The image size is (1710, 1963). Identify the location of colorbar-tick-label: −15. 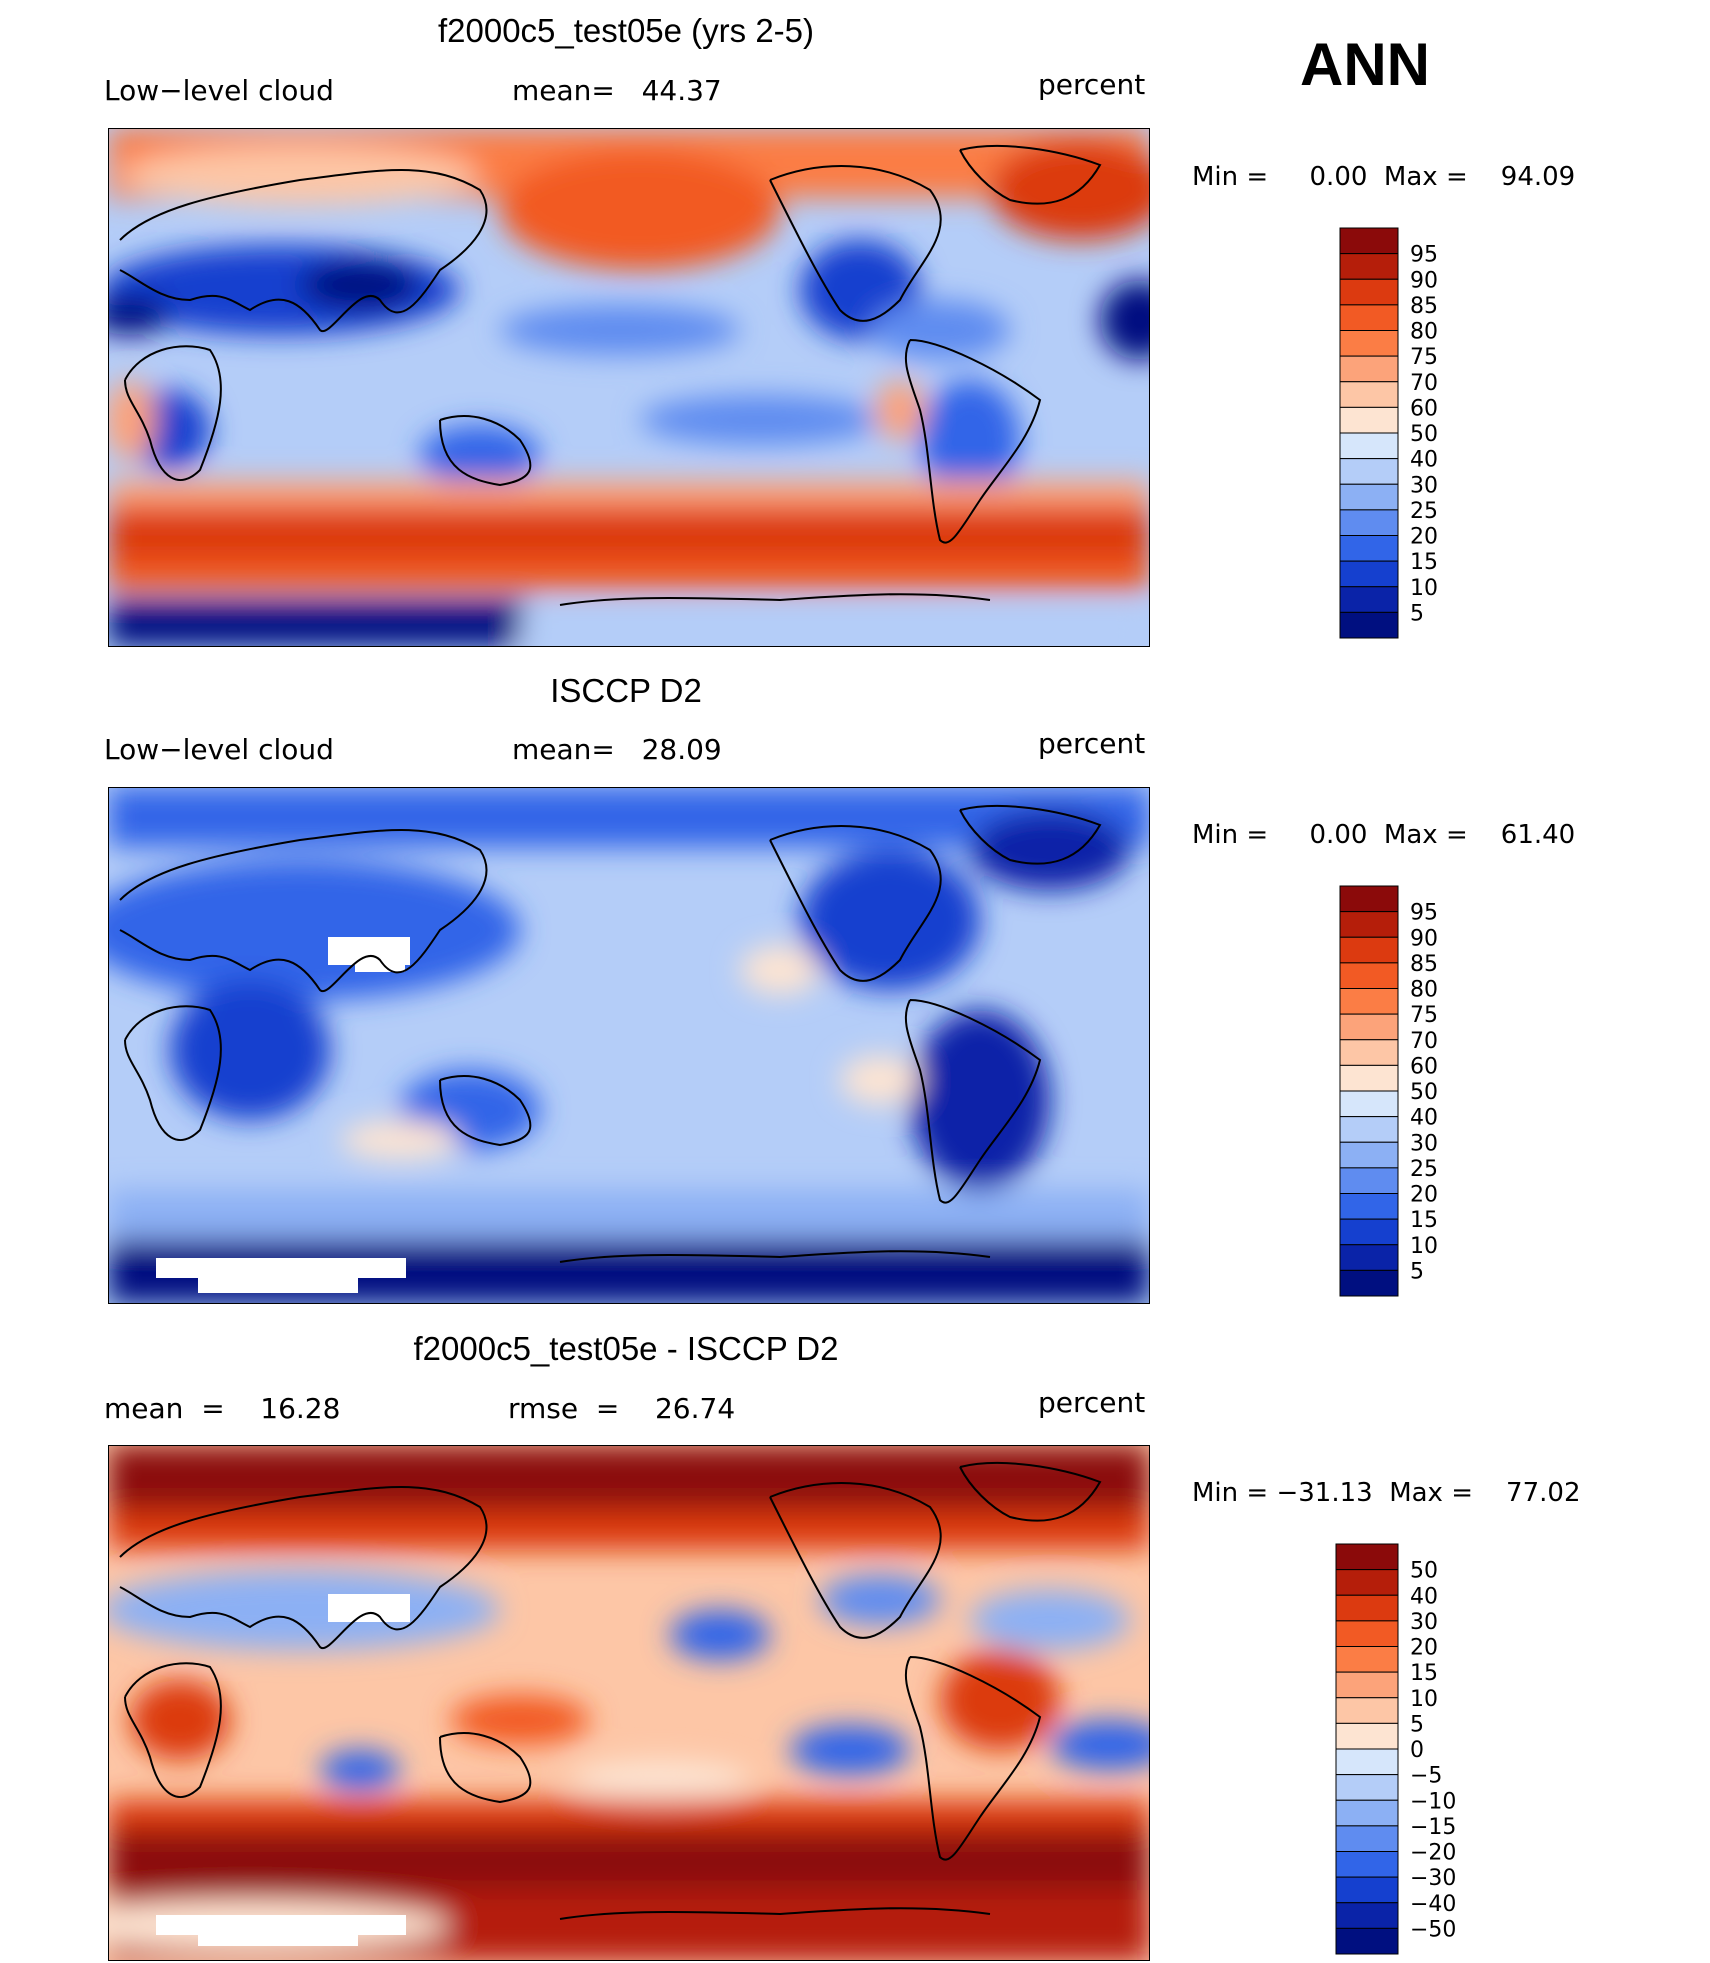
(1433, 1827).